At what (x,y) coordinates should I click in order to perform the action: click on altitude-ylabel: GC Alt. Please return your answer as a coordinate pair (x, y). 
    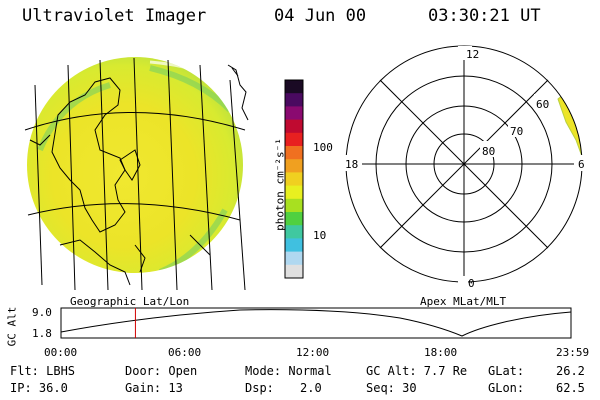
    Looking at the image, I should click on (12, 326).